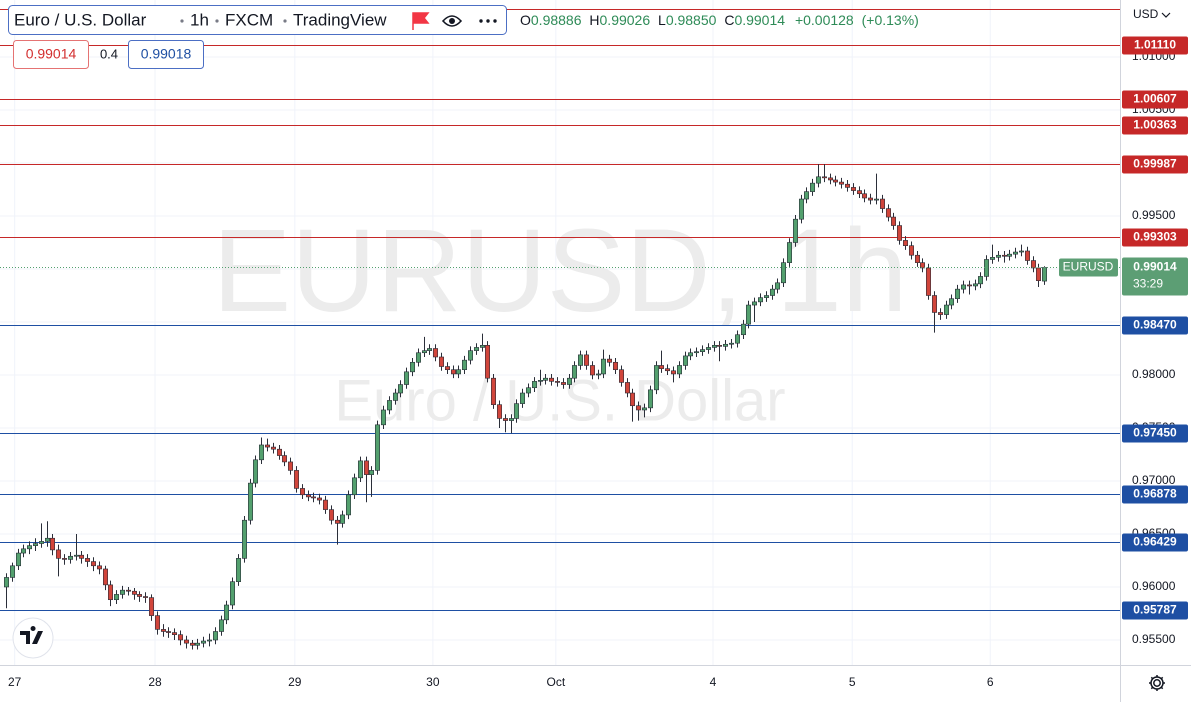  Describe the element at coordinates (1155, 276) in the screenshot. I see `price-badge-bg` at that location.